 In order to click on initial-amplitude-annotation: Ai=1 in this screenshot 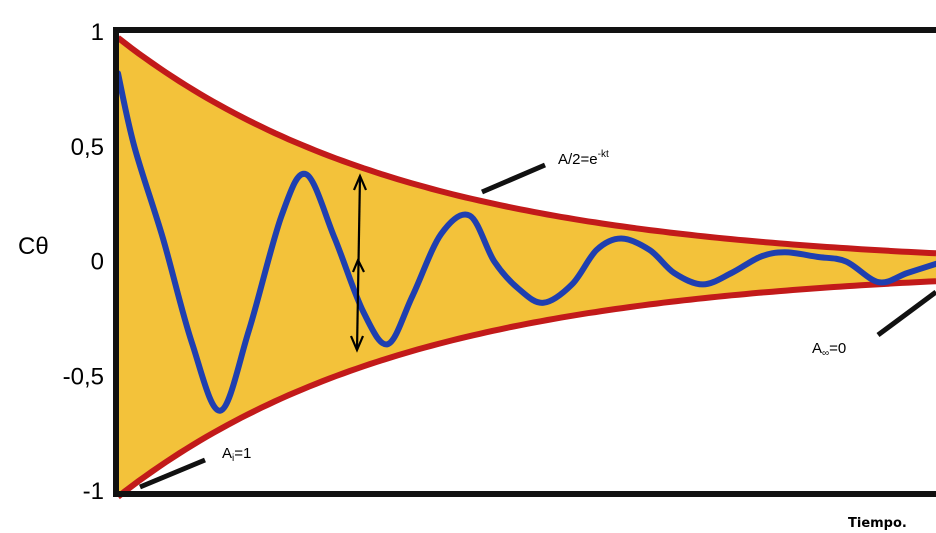, I will do `click(236, 454)`.